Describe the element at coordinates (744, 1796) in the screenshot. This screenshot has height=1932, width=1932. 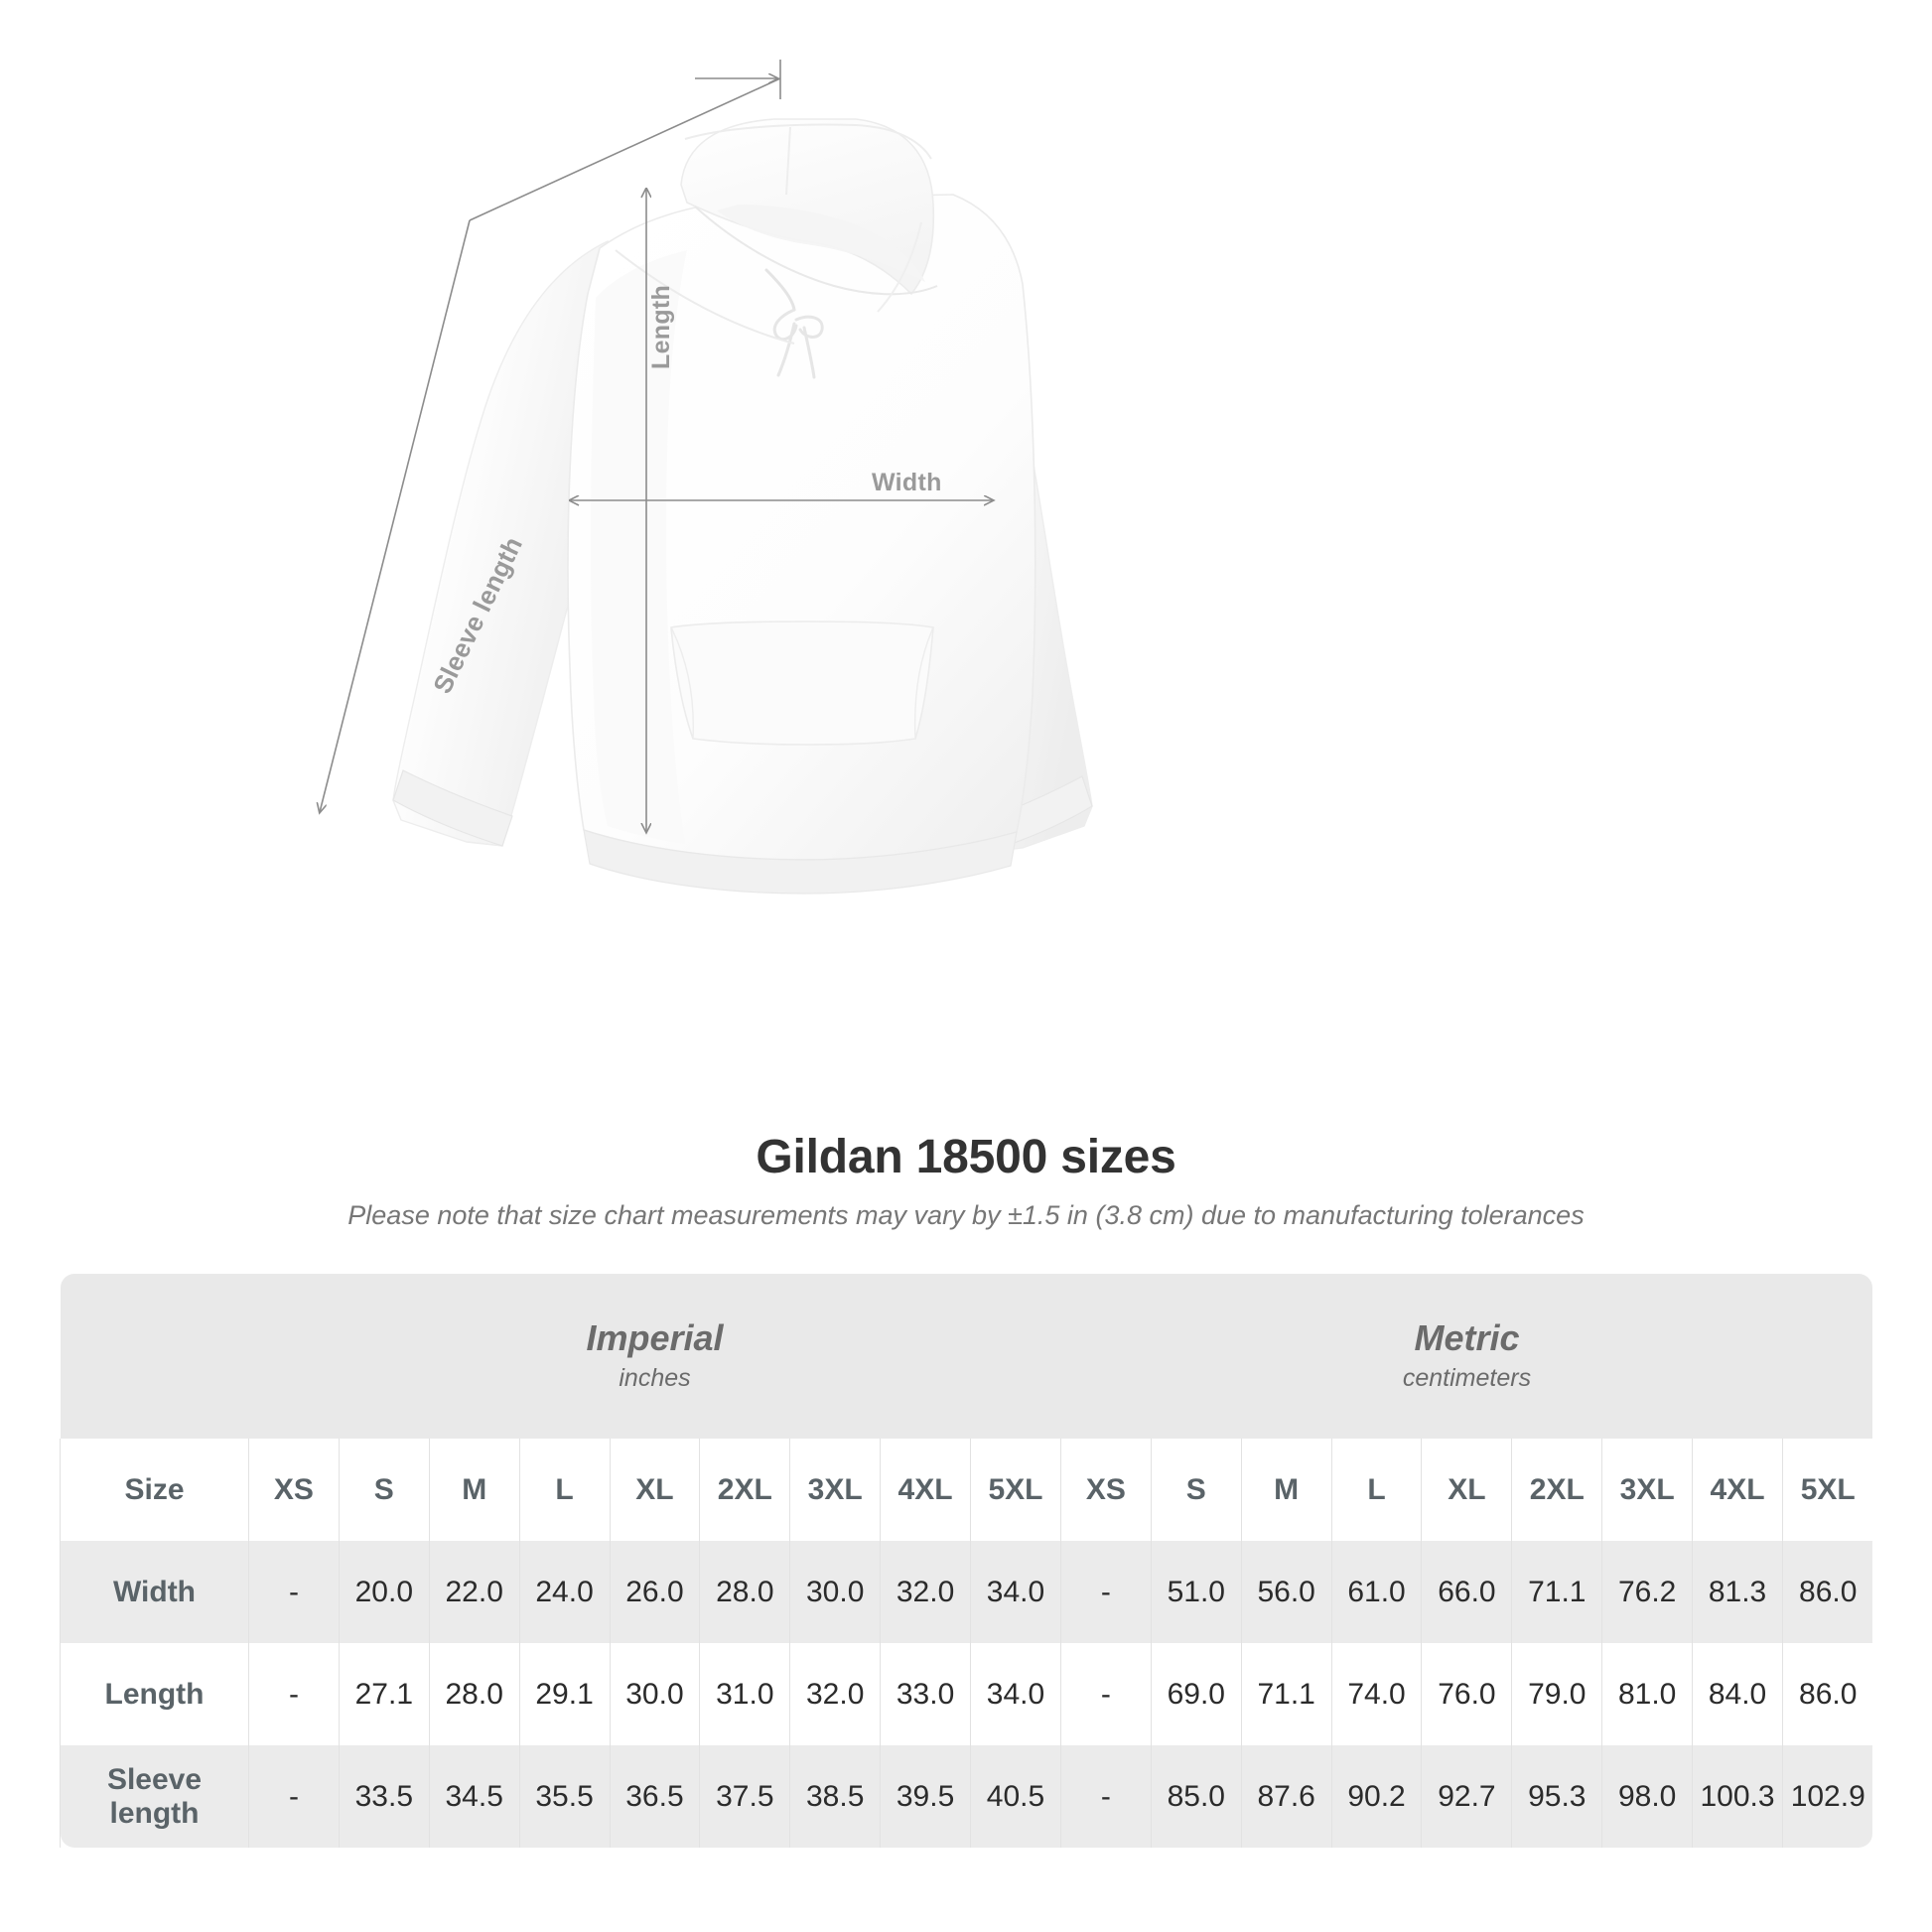
I see `cell-sleeve-length-in-2xl: 37.5` at that location.